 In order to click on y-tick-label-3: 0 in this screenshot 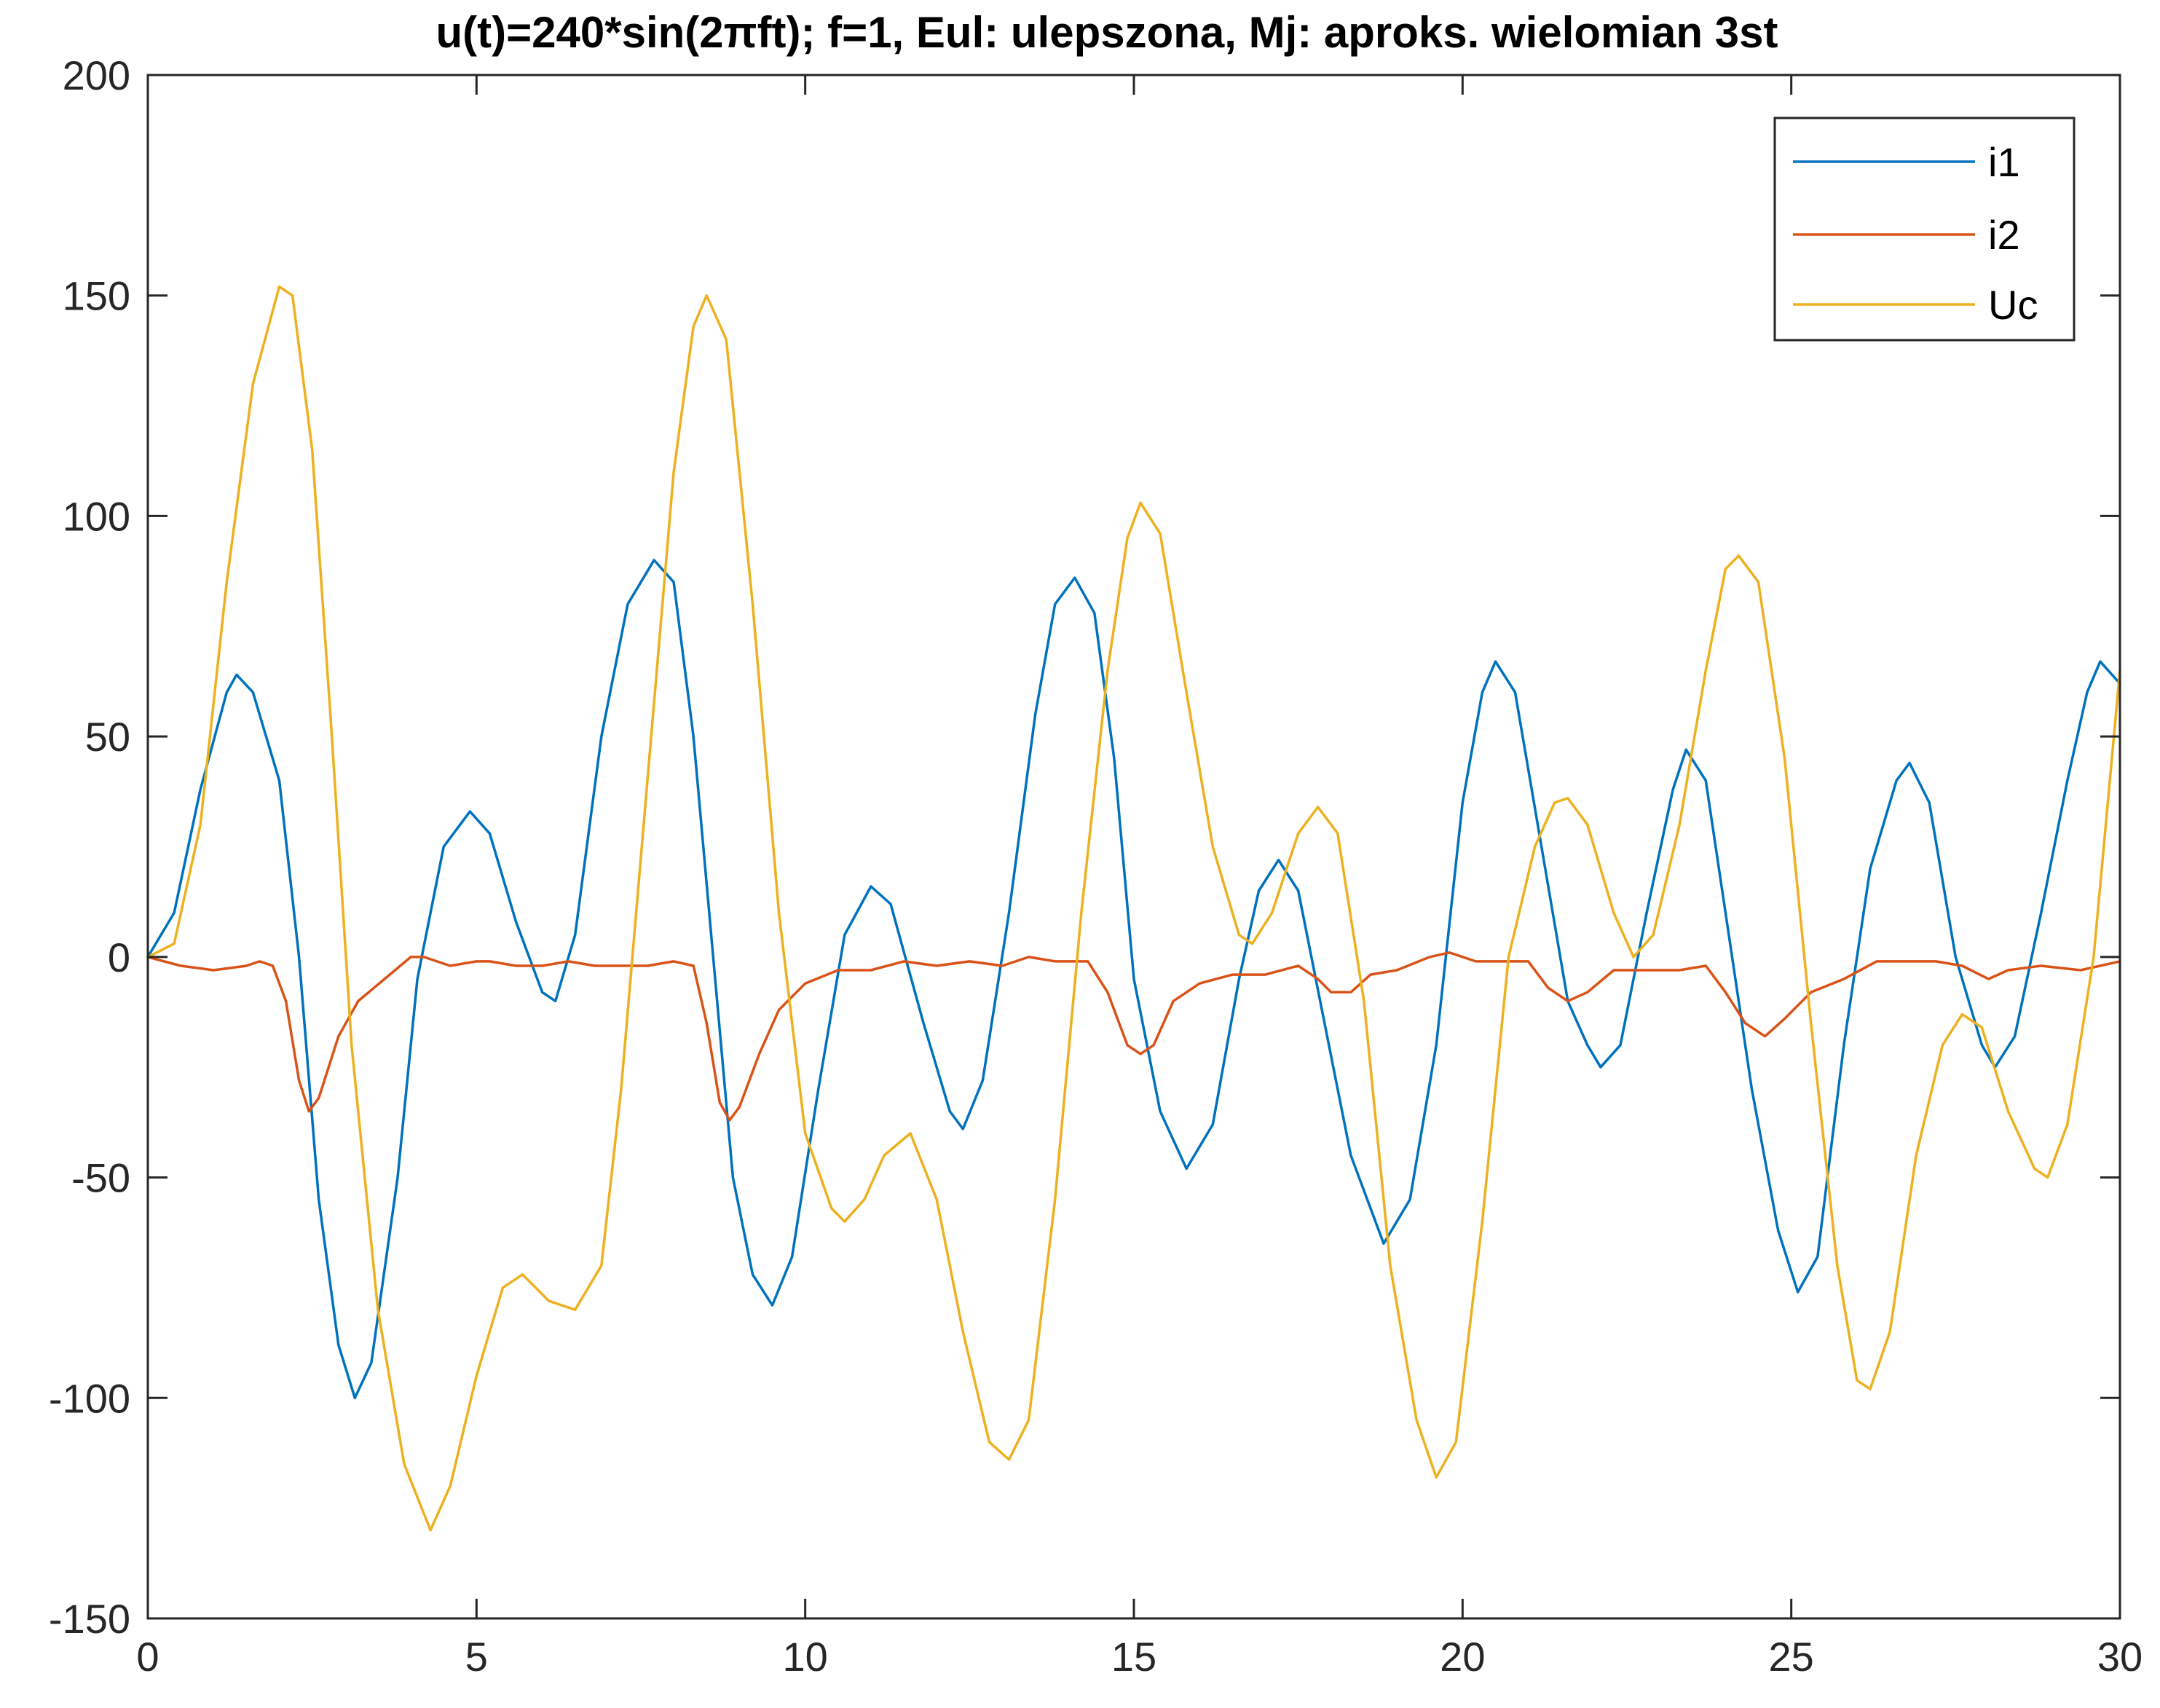, I will do `click(119, 957)`.